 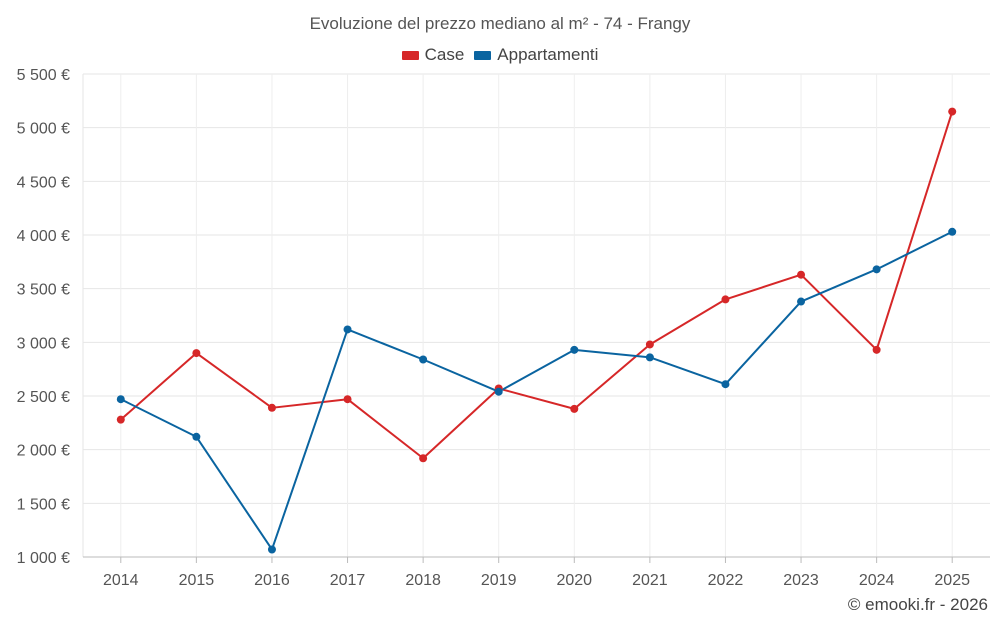 I want to click on y-tick-label: 2 500 €, so click(x=43, y=397).